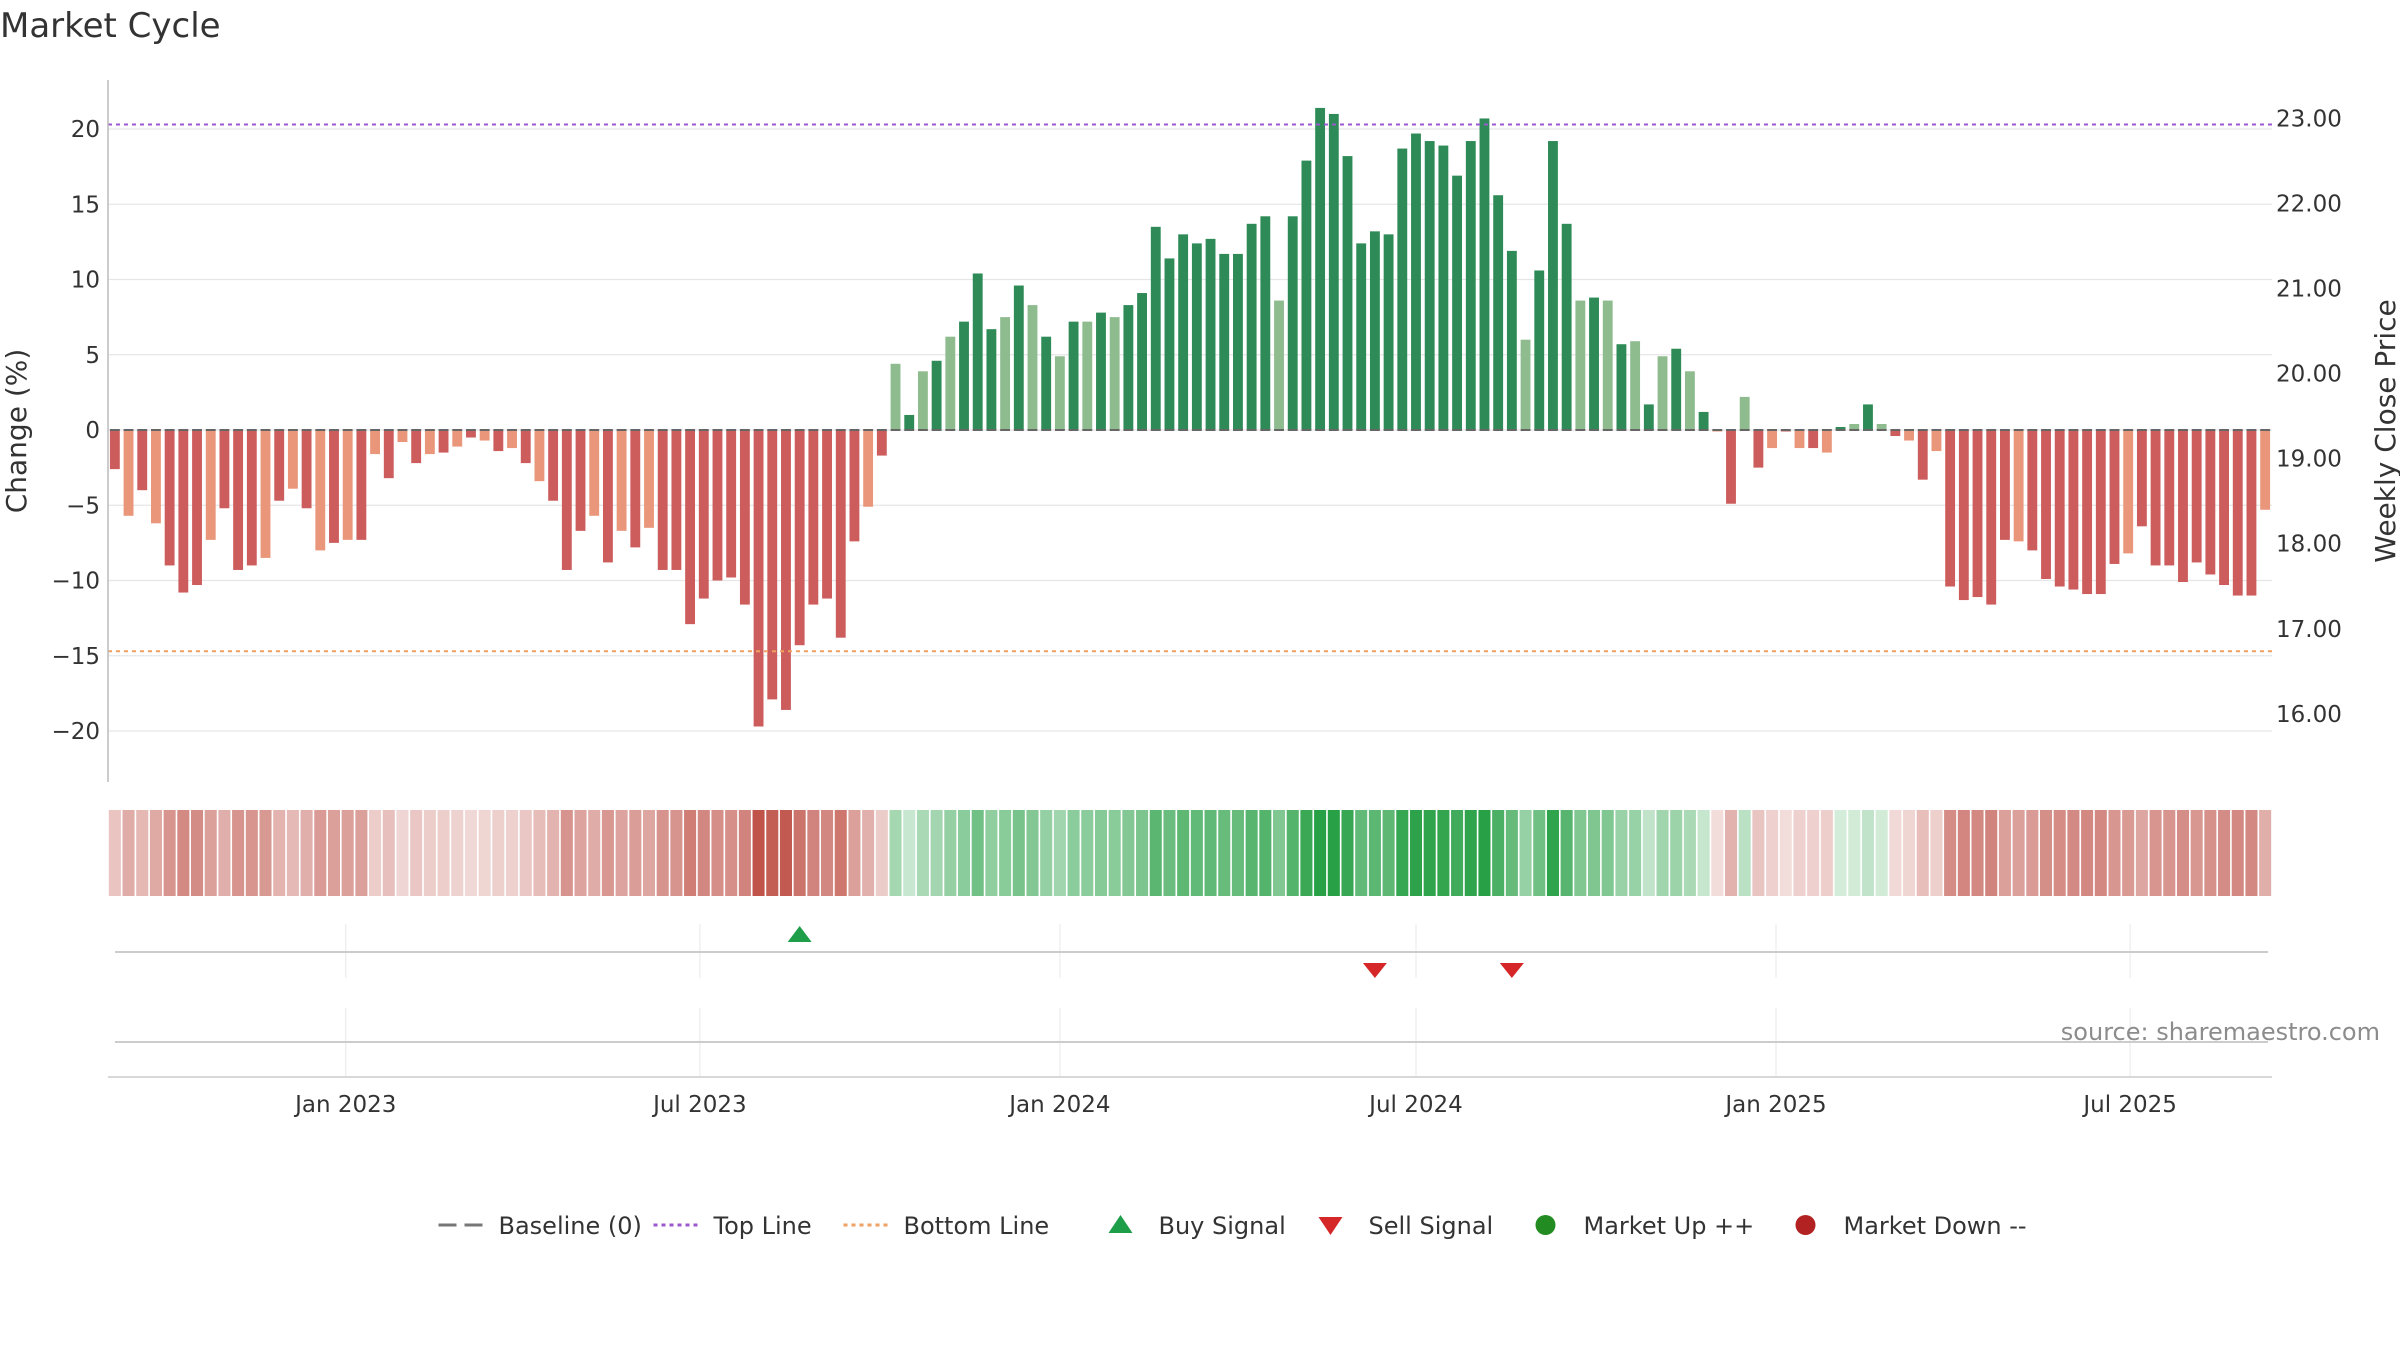 The height and width of the screenshot is (1350, 2400). I want to click on x-tick-label: Jan 2024, so click(1058, 1105).